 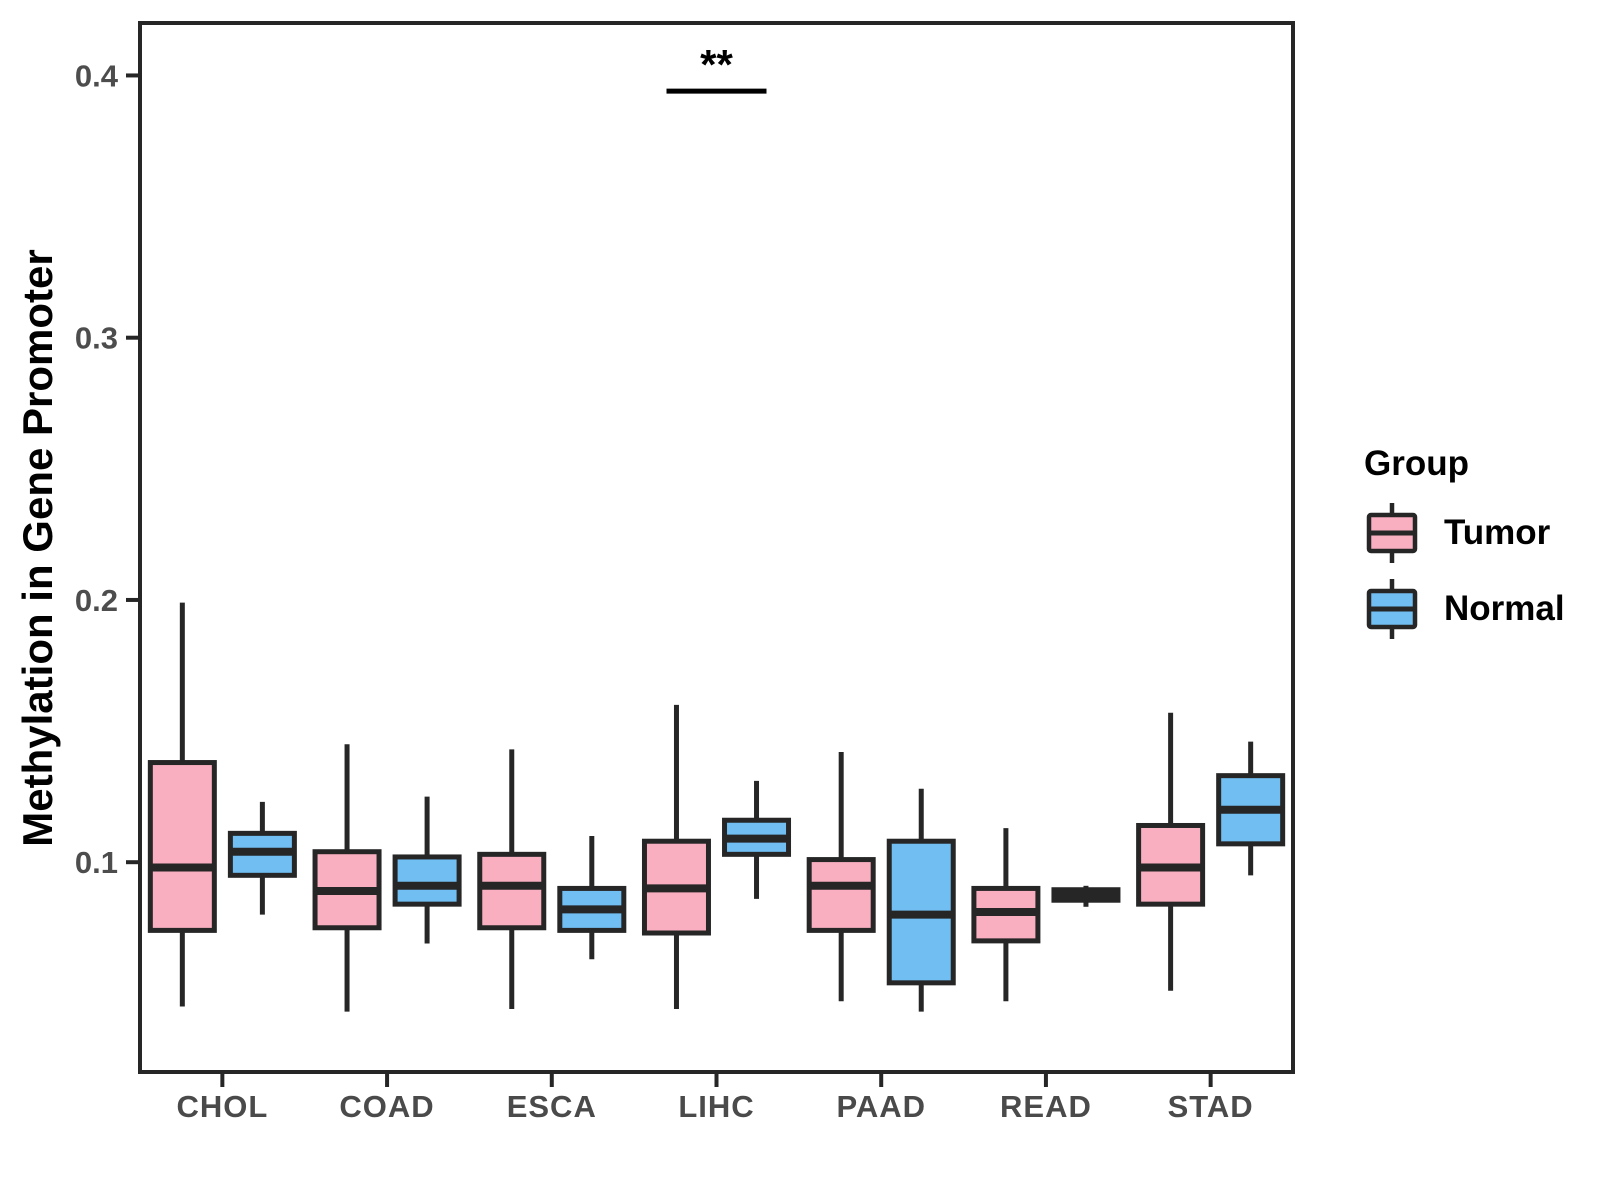 I want to click on legend-item-tumor: Tumor, so click(x=1474, y=533).